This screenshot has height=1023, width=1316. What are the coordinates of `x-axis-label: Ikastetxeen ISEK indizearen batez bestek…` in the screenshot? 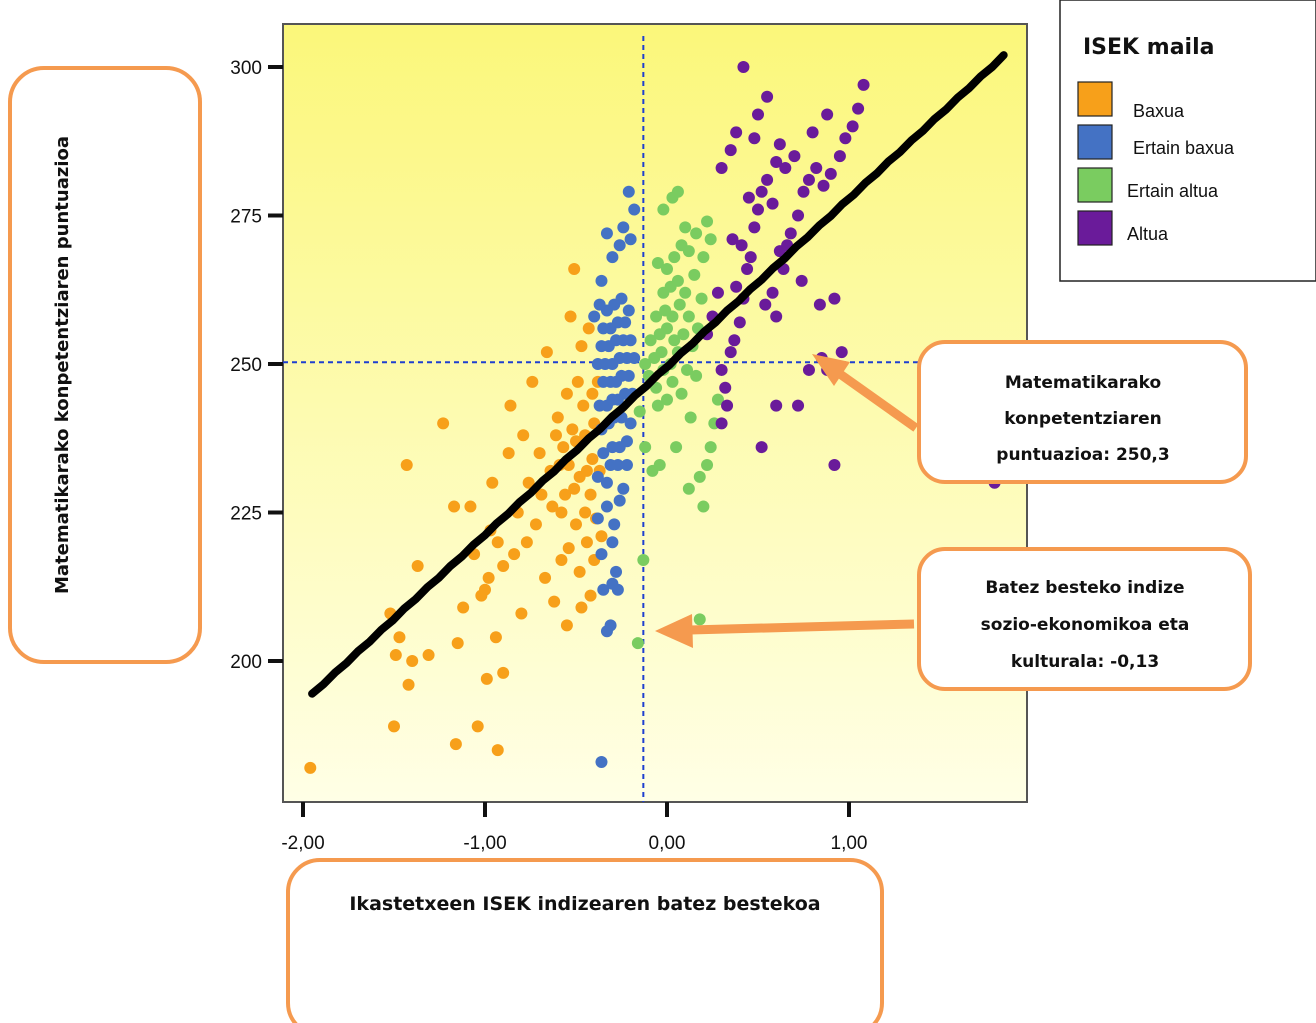 It's located at (584, 904).